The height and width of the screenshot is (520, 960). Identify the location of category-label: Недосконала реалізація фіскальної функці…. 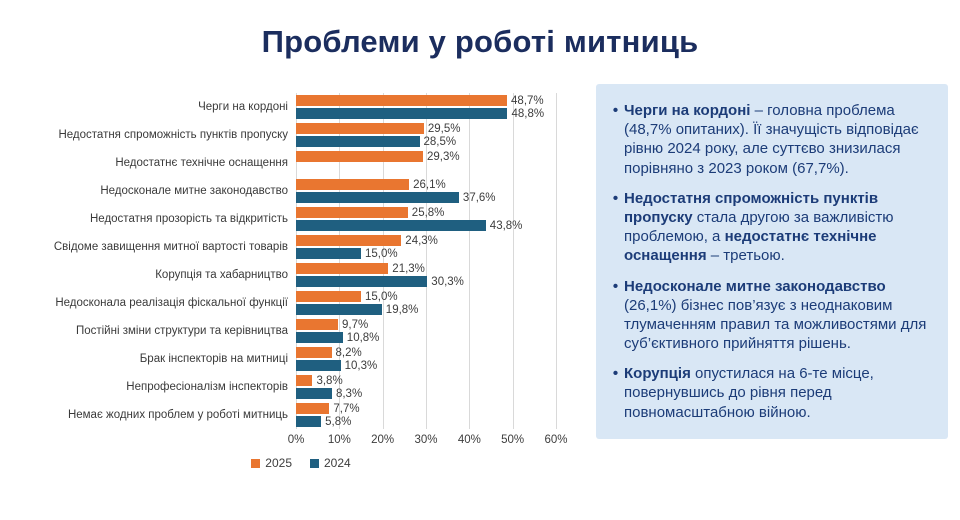
(171, 302).